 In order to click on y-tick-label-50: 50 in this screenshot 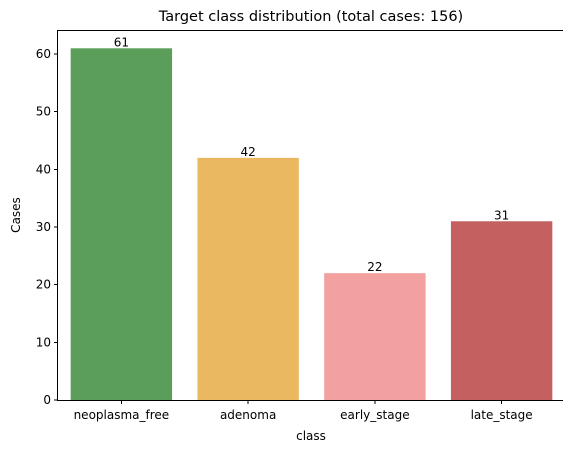, I will do `click(43, 112)`.